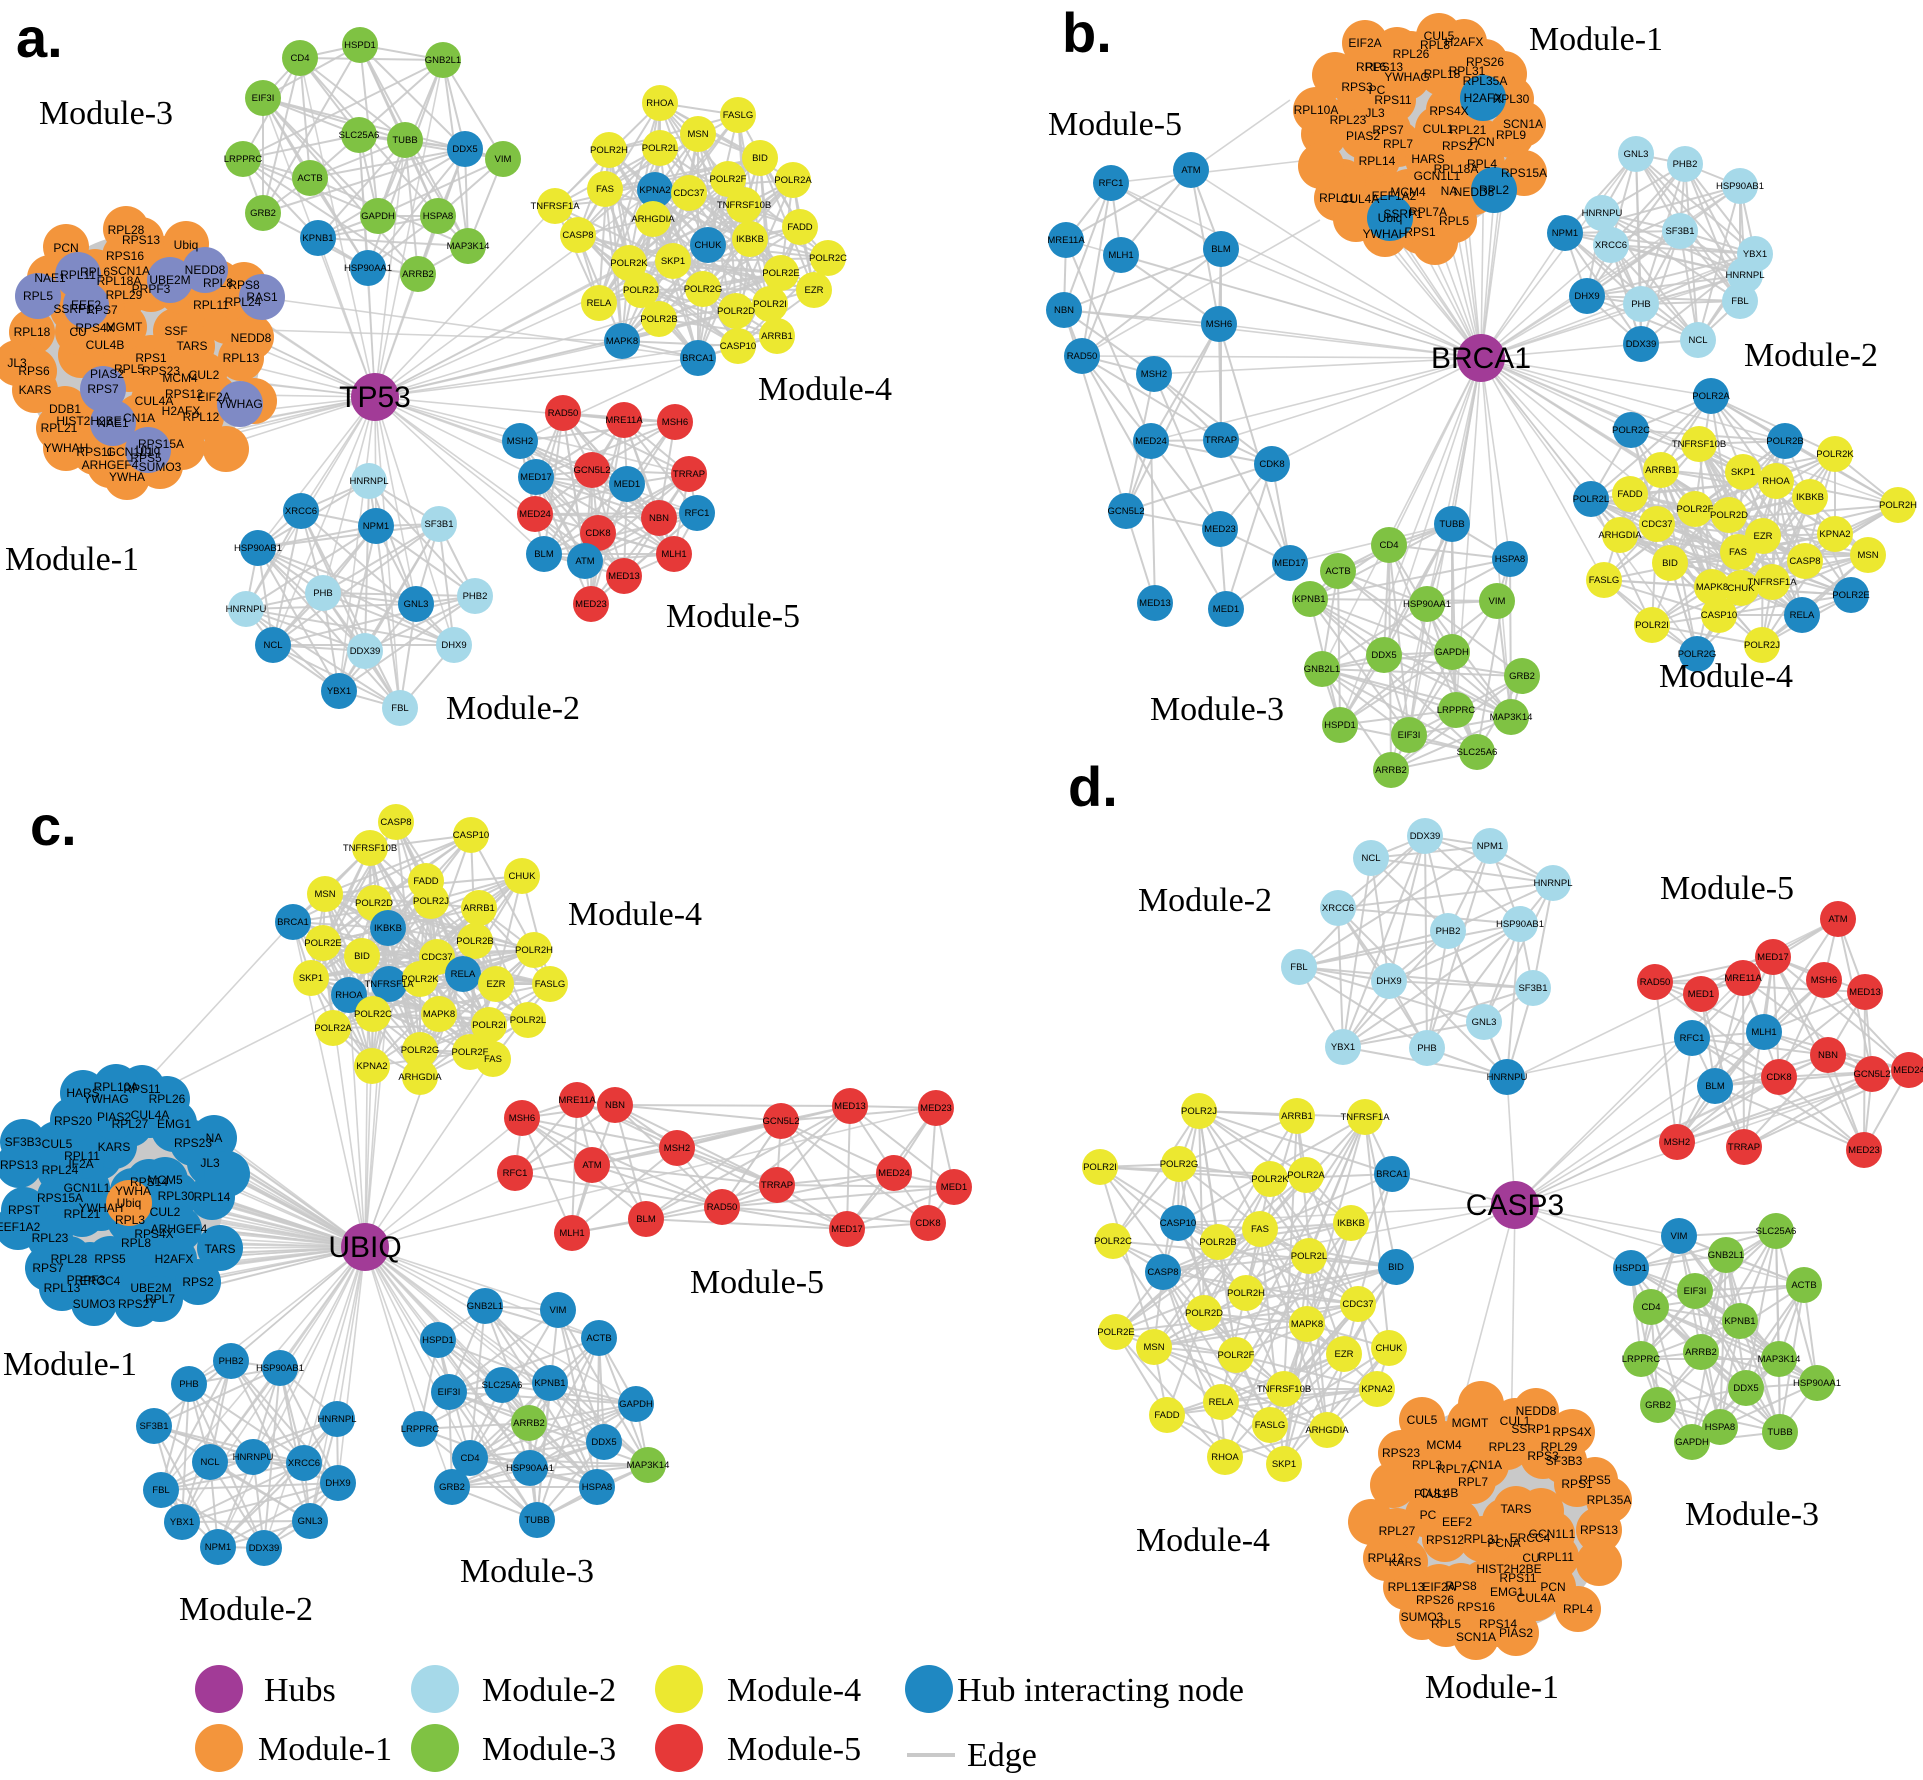 Image resolution: width=1923 pixels, height=1780 pixels. What do you see at coordinates (1543, 1456) in the screenshot?
I see `svg-text: RPS3` at bounding box center [1543, 1456].